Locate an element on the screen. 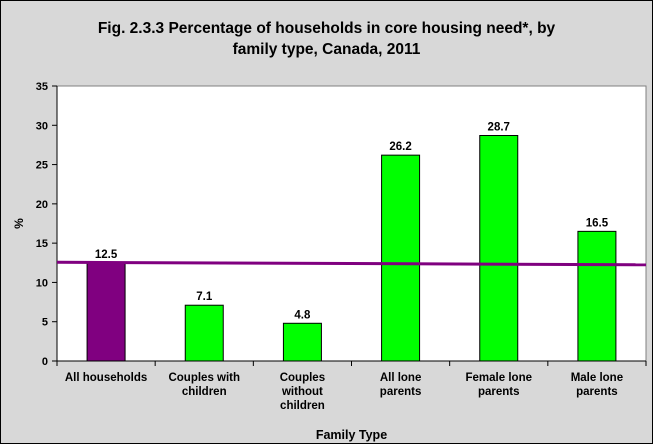  category-label-line: without is located at coordinates (302, 392).